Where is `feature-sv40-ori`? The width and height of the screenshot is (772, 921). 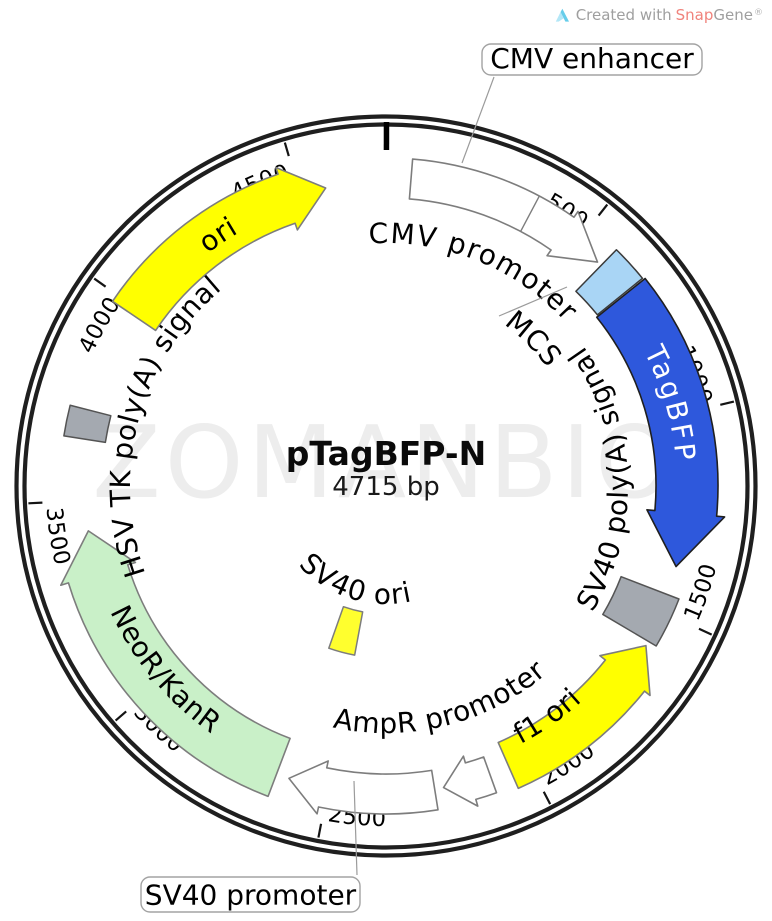 feature-sv40-ori is located at coordinates (346, 630).